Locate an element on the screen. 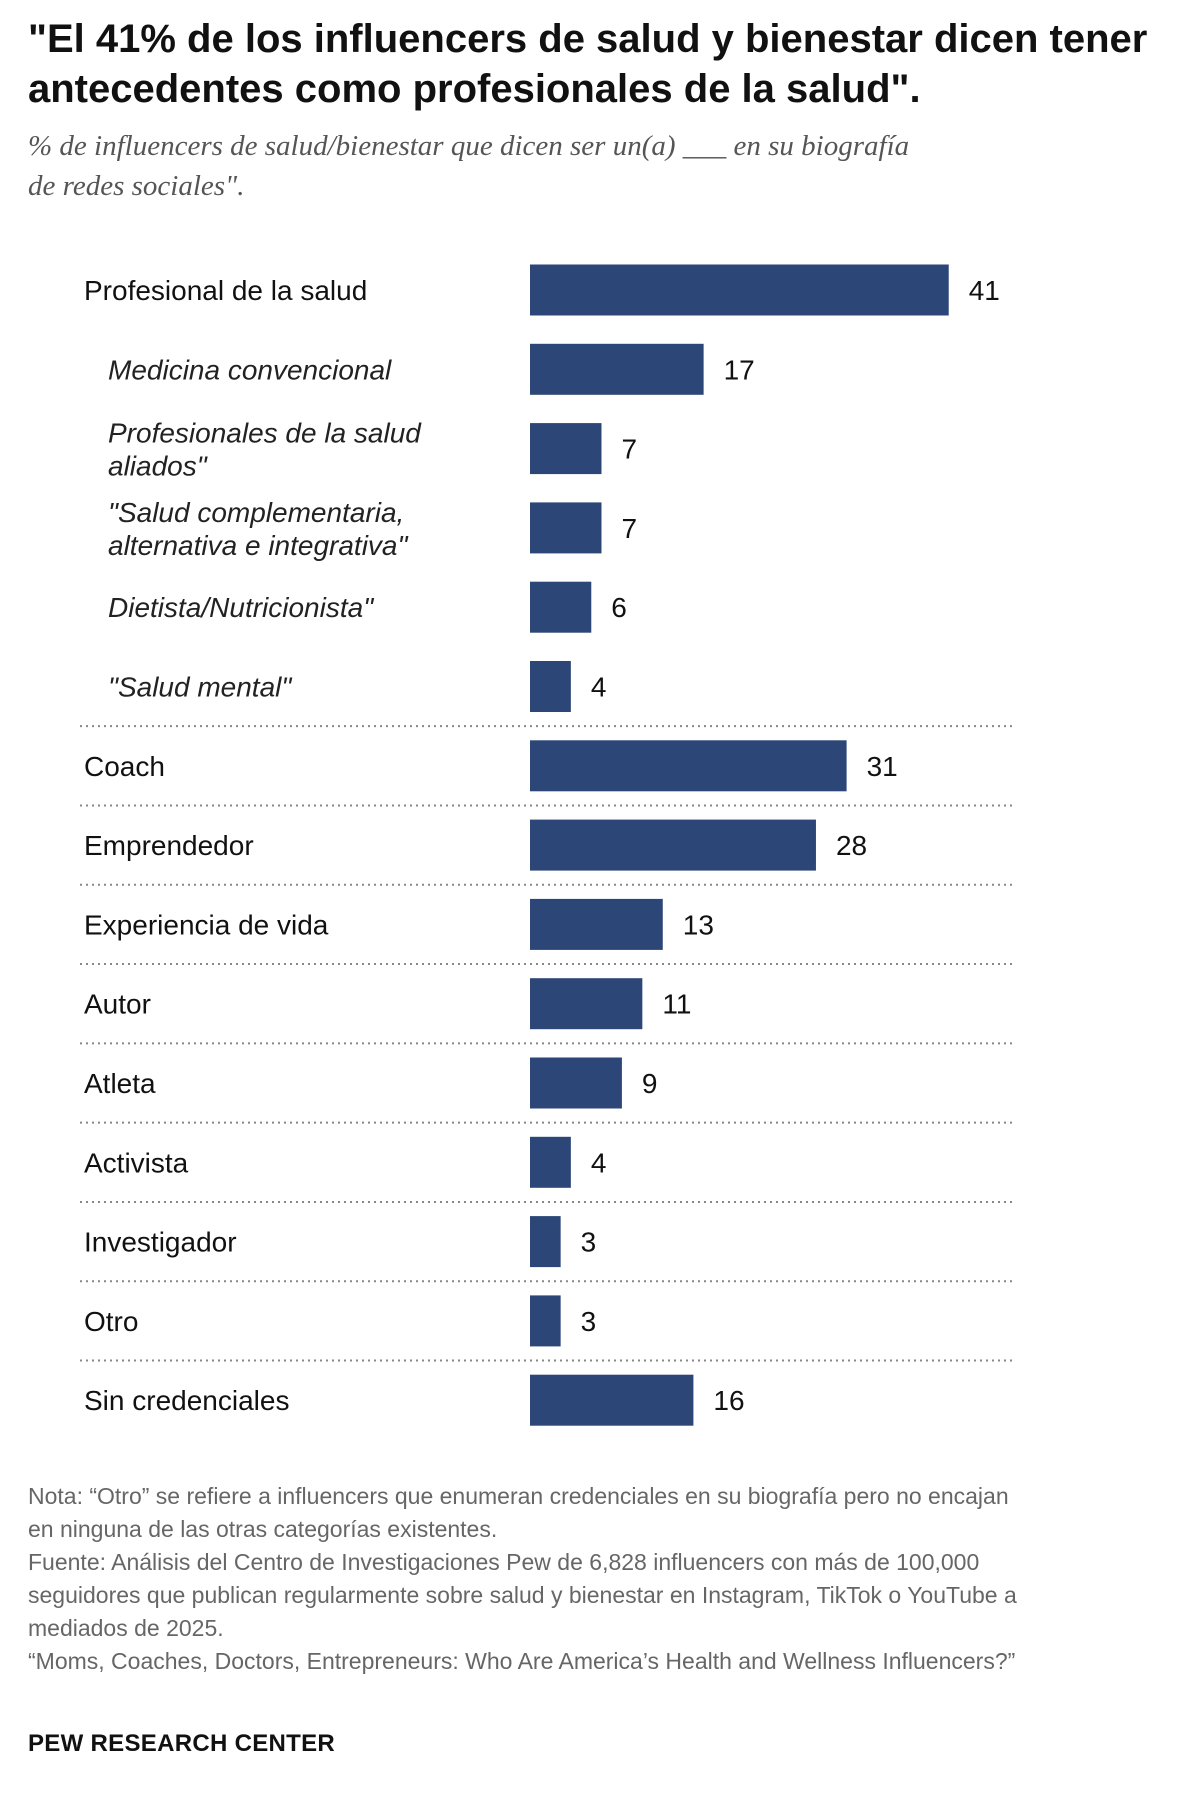 This screenshot has height=1800, width=1200. category-label: Medicina convencional is located at coordinates (250, 369).